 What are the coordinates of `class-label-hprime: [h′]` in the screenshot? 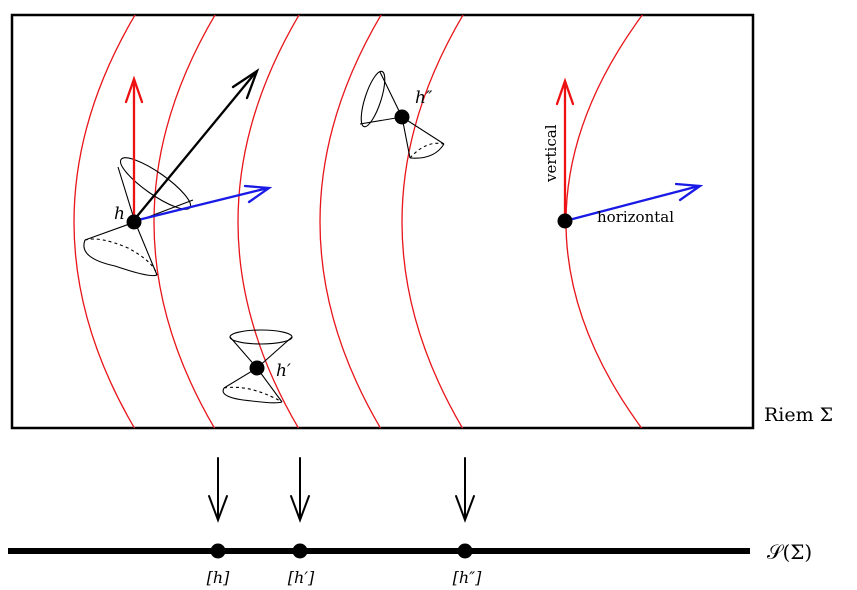 It's located at (301, 577).